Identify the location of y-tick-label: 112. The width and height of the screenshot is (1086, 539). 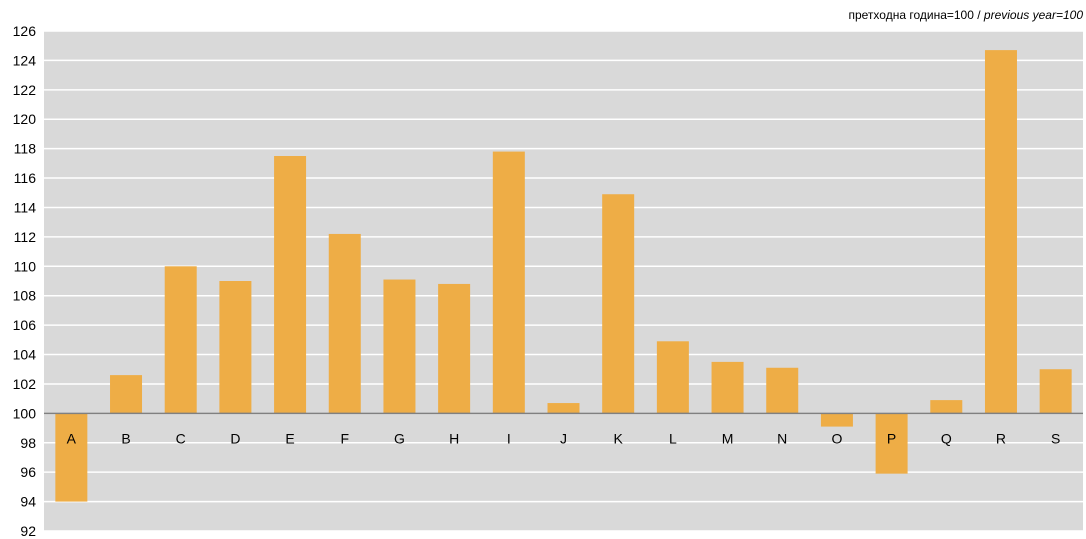
(25, 237).